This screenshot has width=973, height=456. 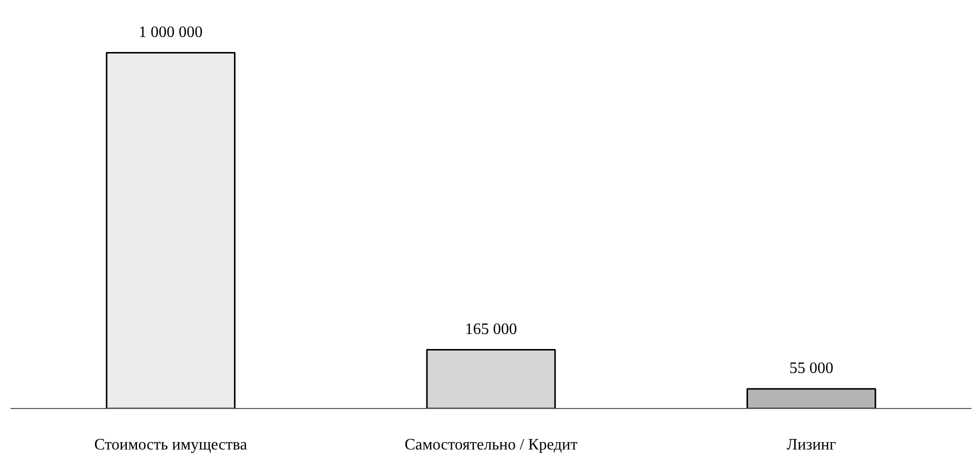 I want to click on data-label: 165 000, so click(x=491, y=329).